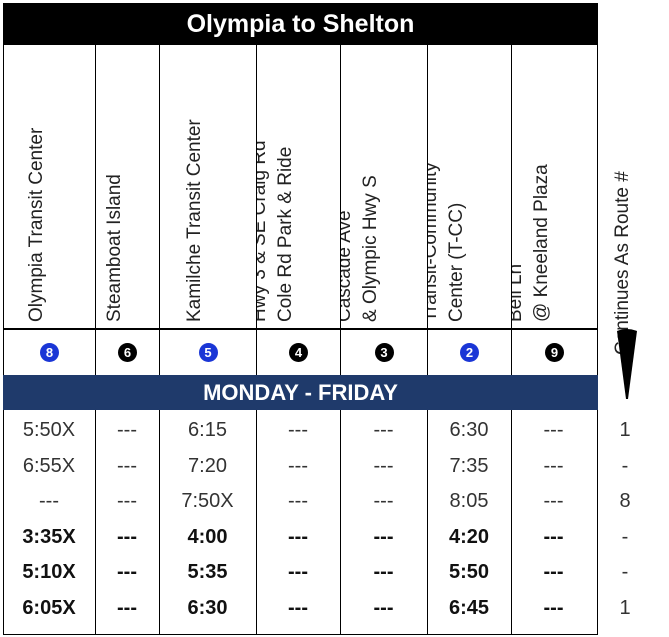 This screenshot has height=637, width=669. What do you see at coordinates (470, 339) in the screenshot?
I see `column-transit-community-center: Transit-Community Center (T-CC) 2` at bounding box center [470, 339].